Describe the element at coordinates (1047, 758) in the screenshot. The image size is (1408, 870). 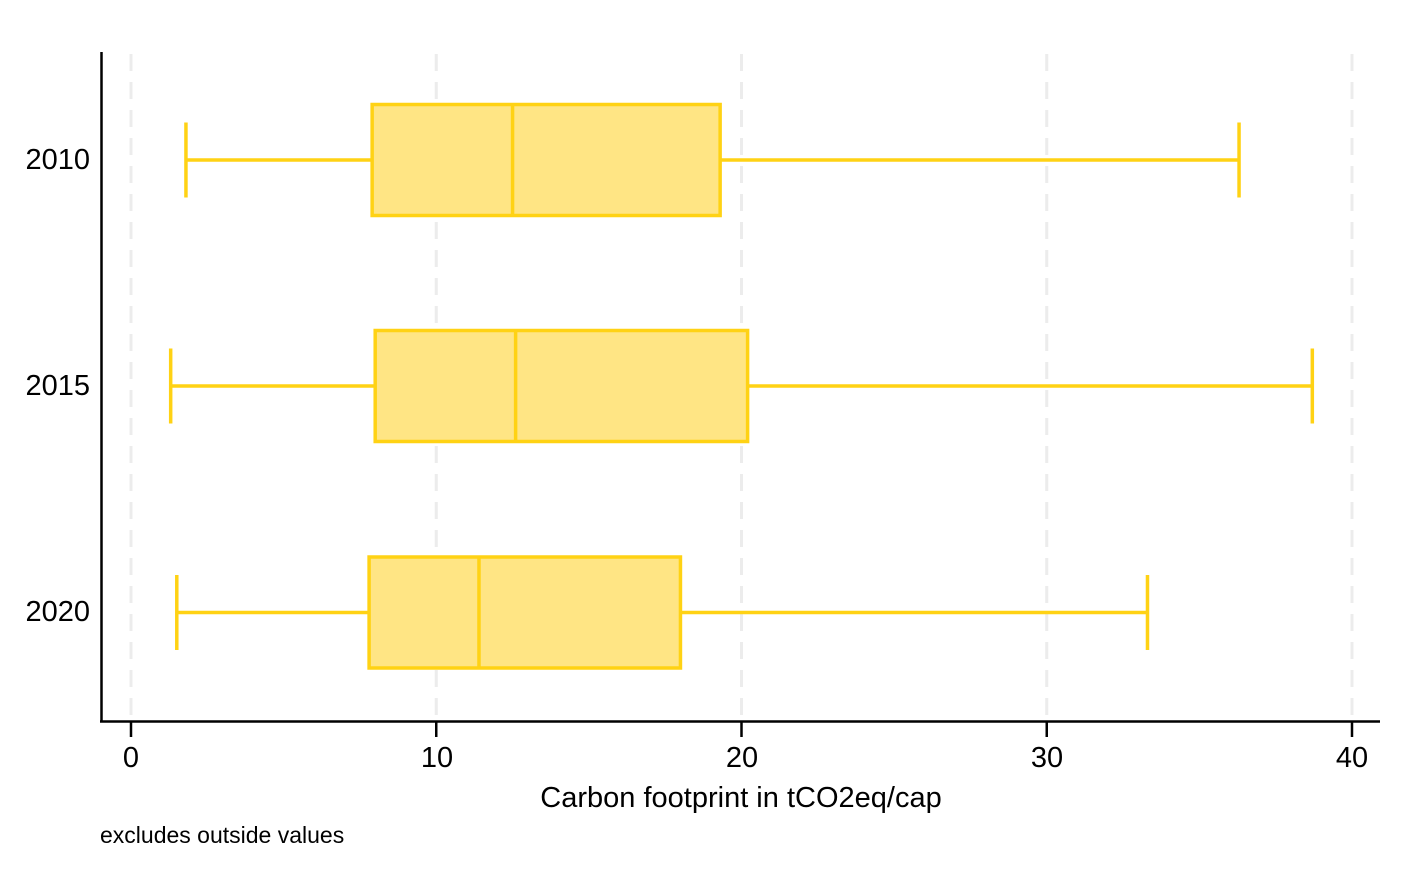
I see `x-tick-label-30: 30` at that location.